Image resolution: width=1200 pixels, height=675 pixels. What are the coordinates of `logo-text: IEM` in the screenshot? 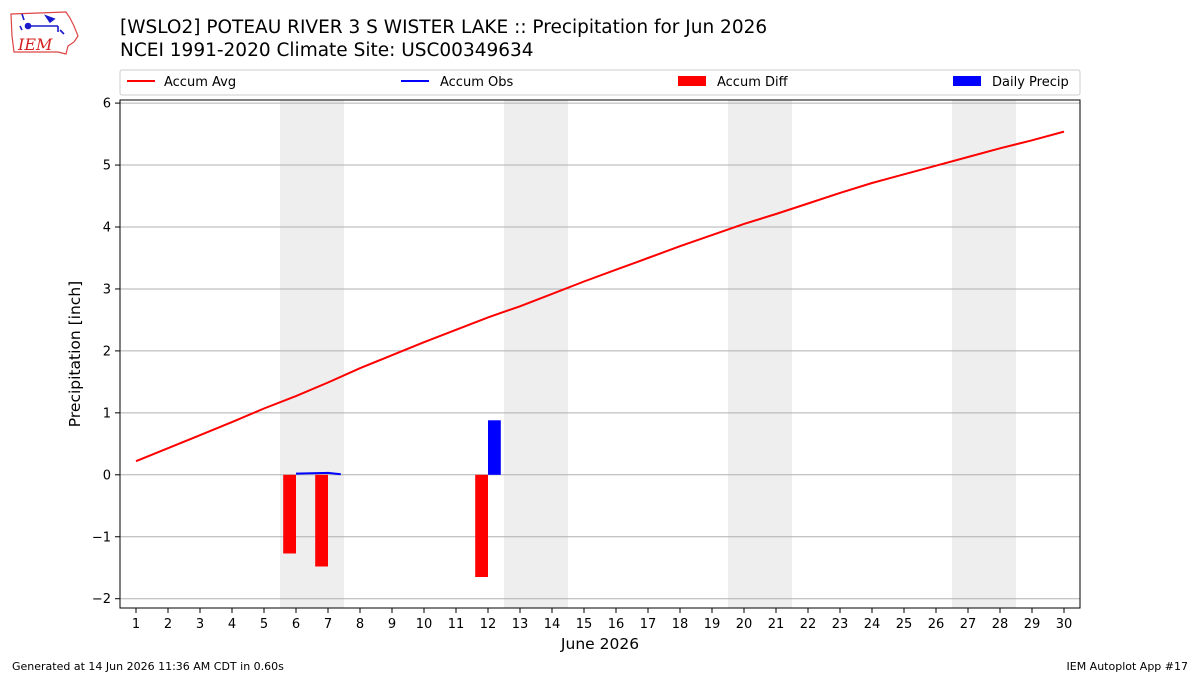 It's located at (35, 44).